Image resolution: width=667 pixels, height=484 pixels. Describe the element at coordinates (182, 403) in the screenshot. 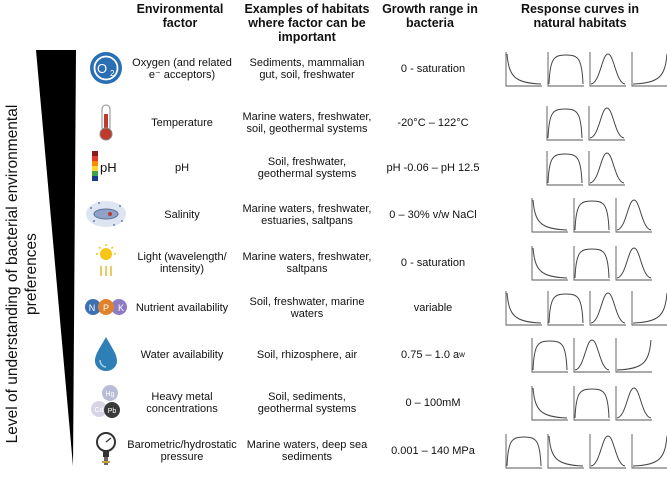

I see `factor-name: Heavy metal concentrations` at that location.